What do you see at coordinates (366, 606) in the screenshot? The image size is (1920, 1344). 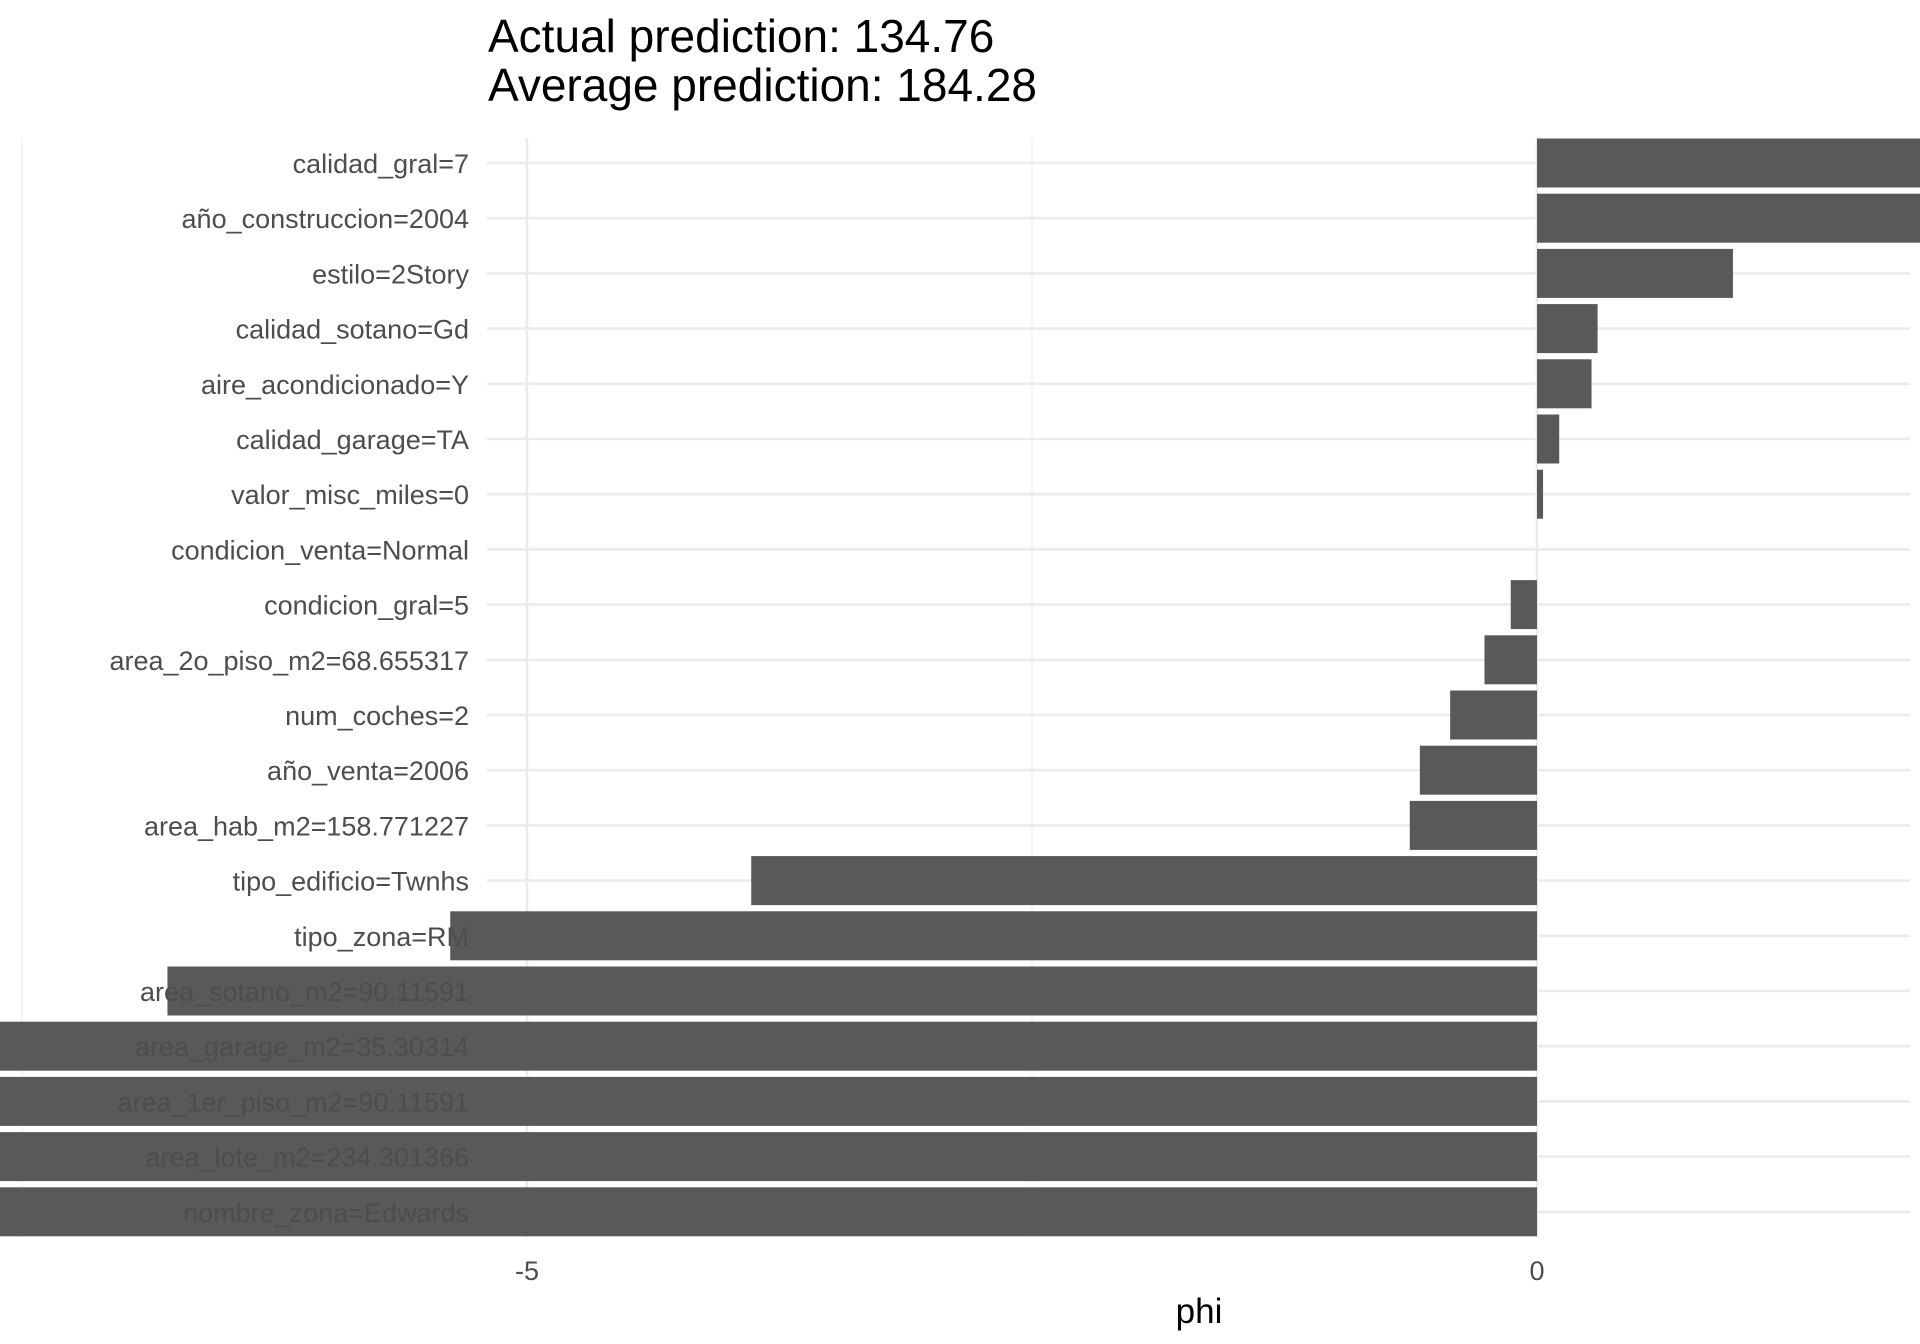 I see `category-label: condicion_gral=5` at bounding box center [366, 606].